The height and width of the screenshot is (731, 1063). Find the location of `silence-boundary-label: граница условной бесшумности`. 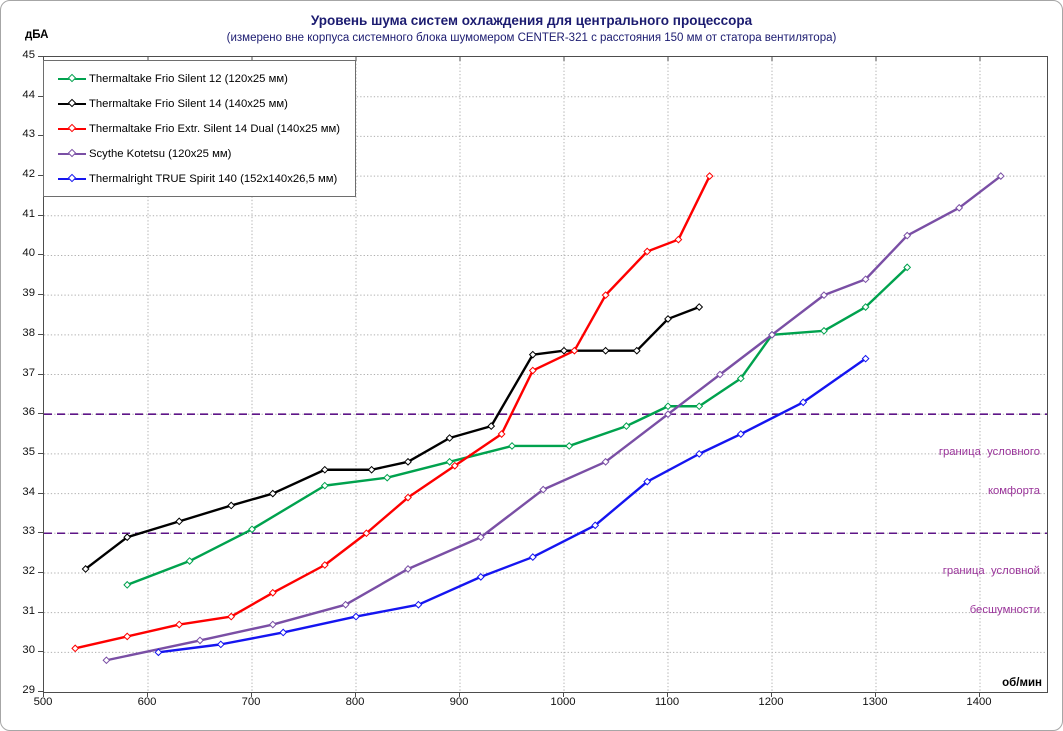

silence-boundary-label: граница условной бесшумности is located at coordinates (991, 591).